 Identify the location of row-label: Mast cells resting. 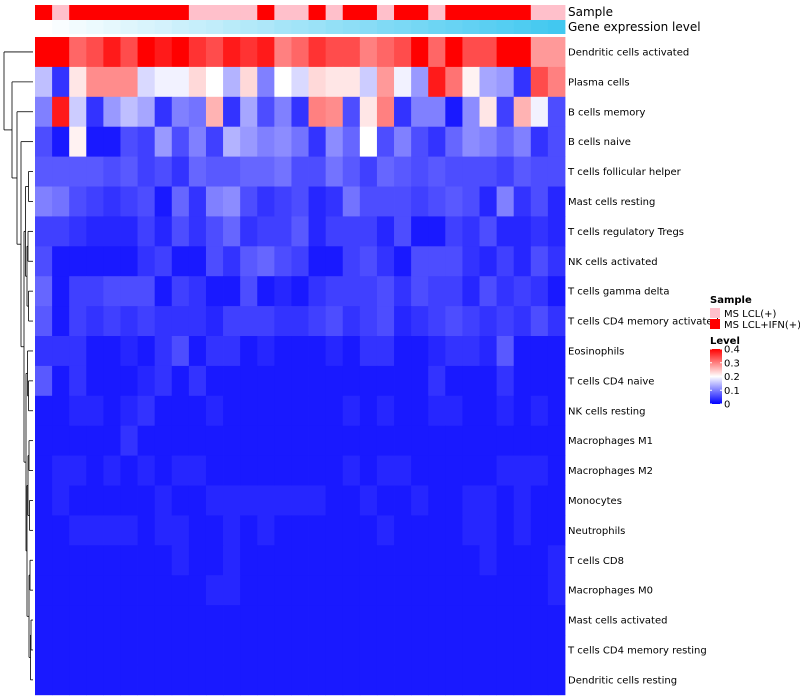
(611, 202).